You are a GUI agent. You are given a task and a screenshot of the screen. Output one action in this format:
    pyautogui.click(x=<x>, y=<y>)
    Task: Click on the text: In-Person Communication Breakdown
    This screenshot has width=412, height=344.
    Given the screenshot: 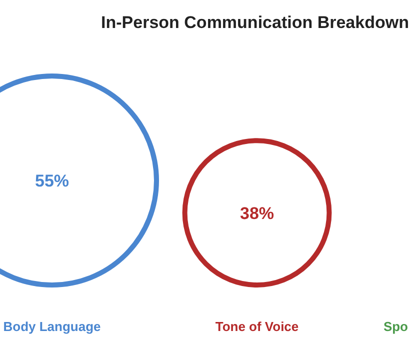 What is the action you would take?
    pyautogui.click(x=255, y=22)
    